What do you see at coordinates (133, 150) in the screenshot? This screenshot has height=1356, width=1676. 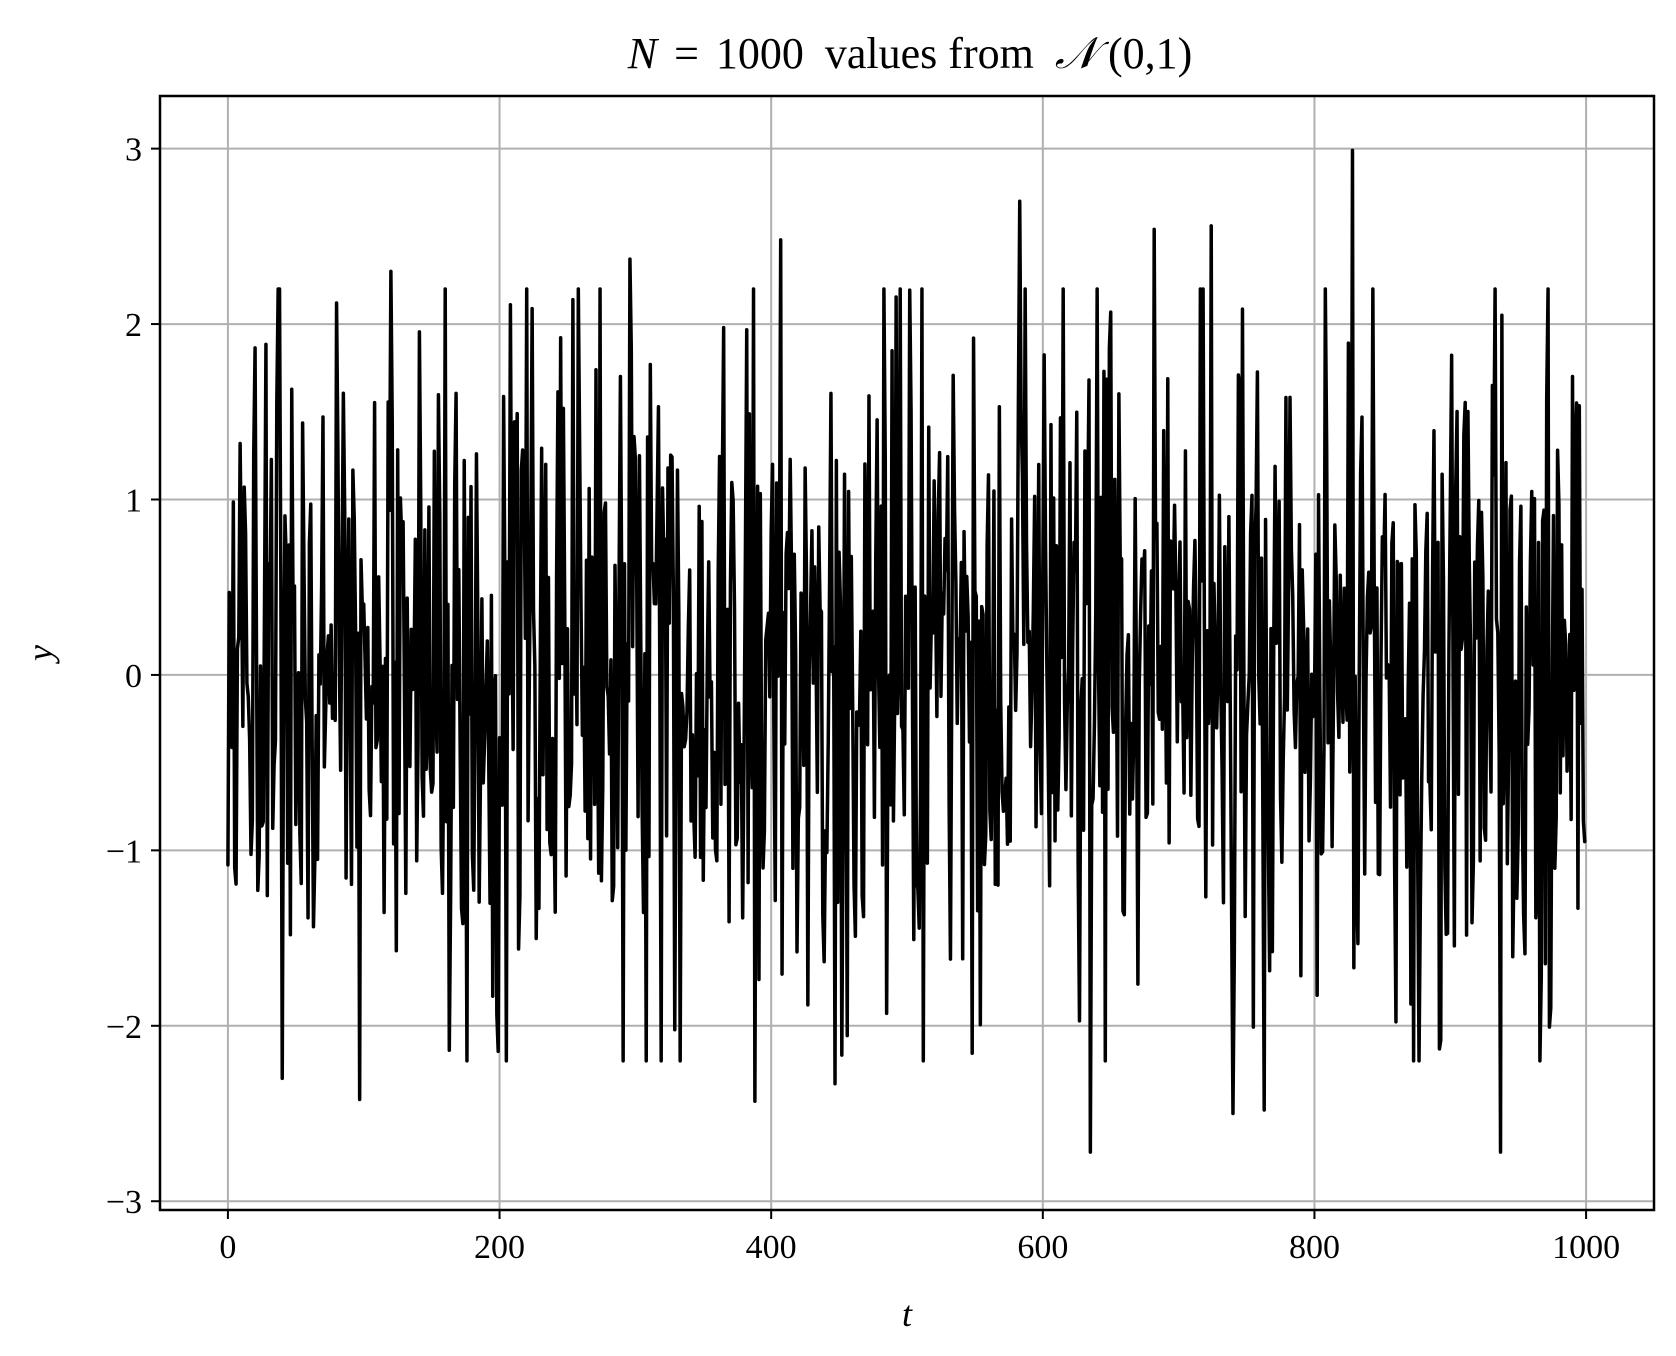 I see `y-tick-label: 3` at bounding box center [133, 150].